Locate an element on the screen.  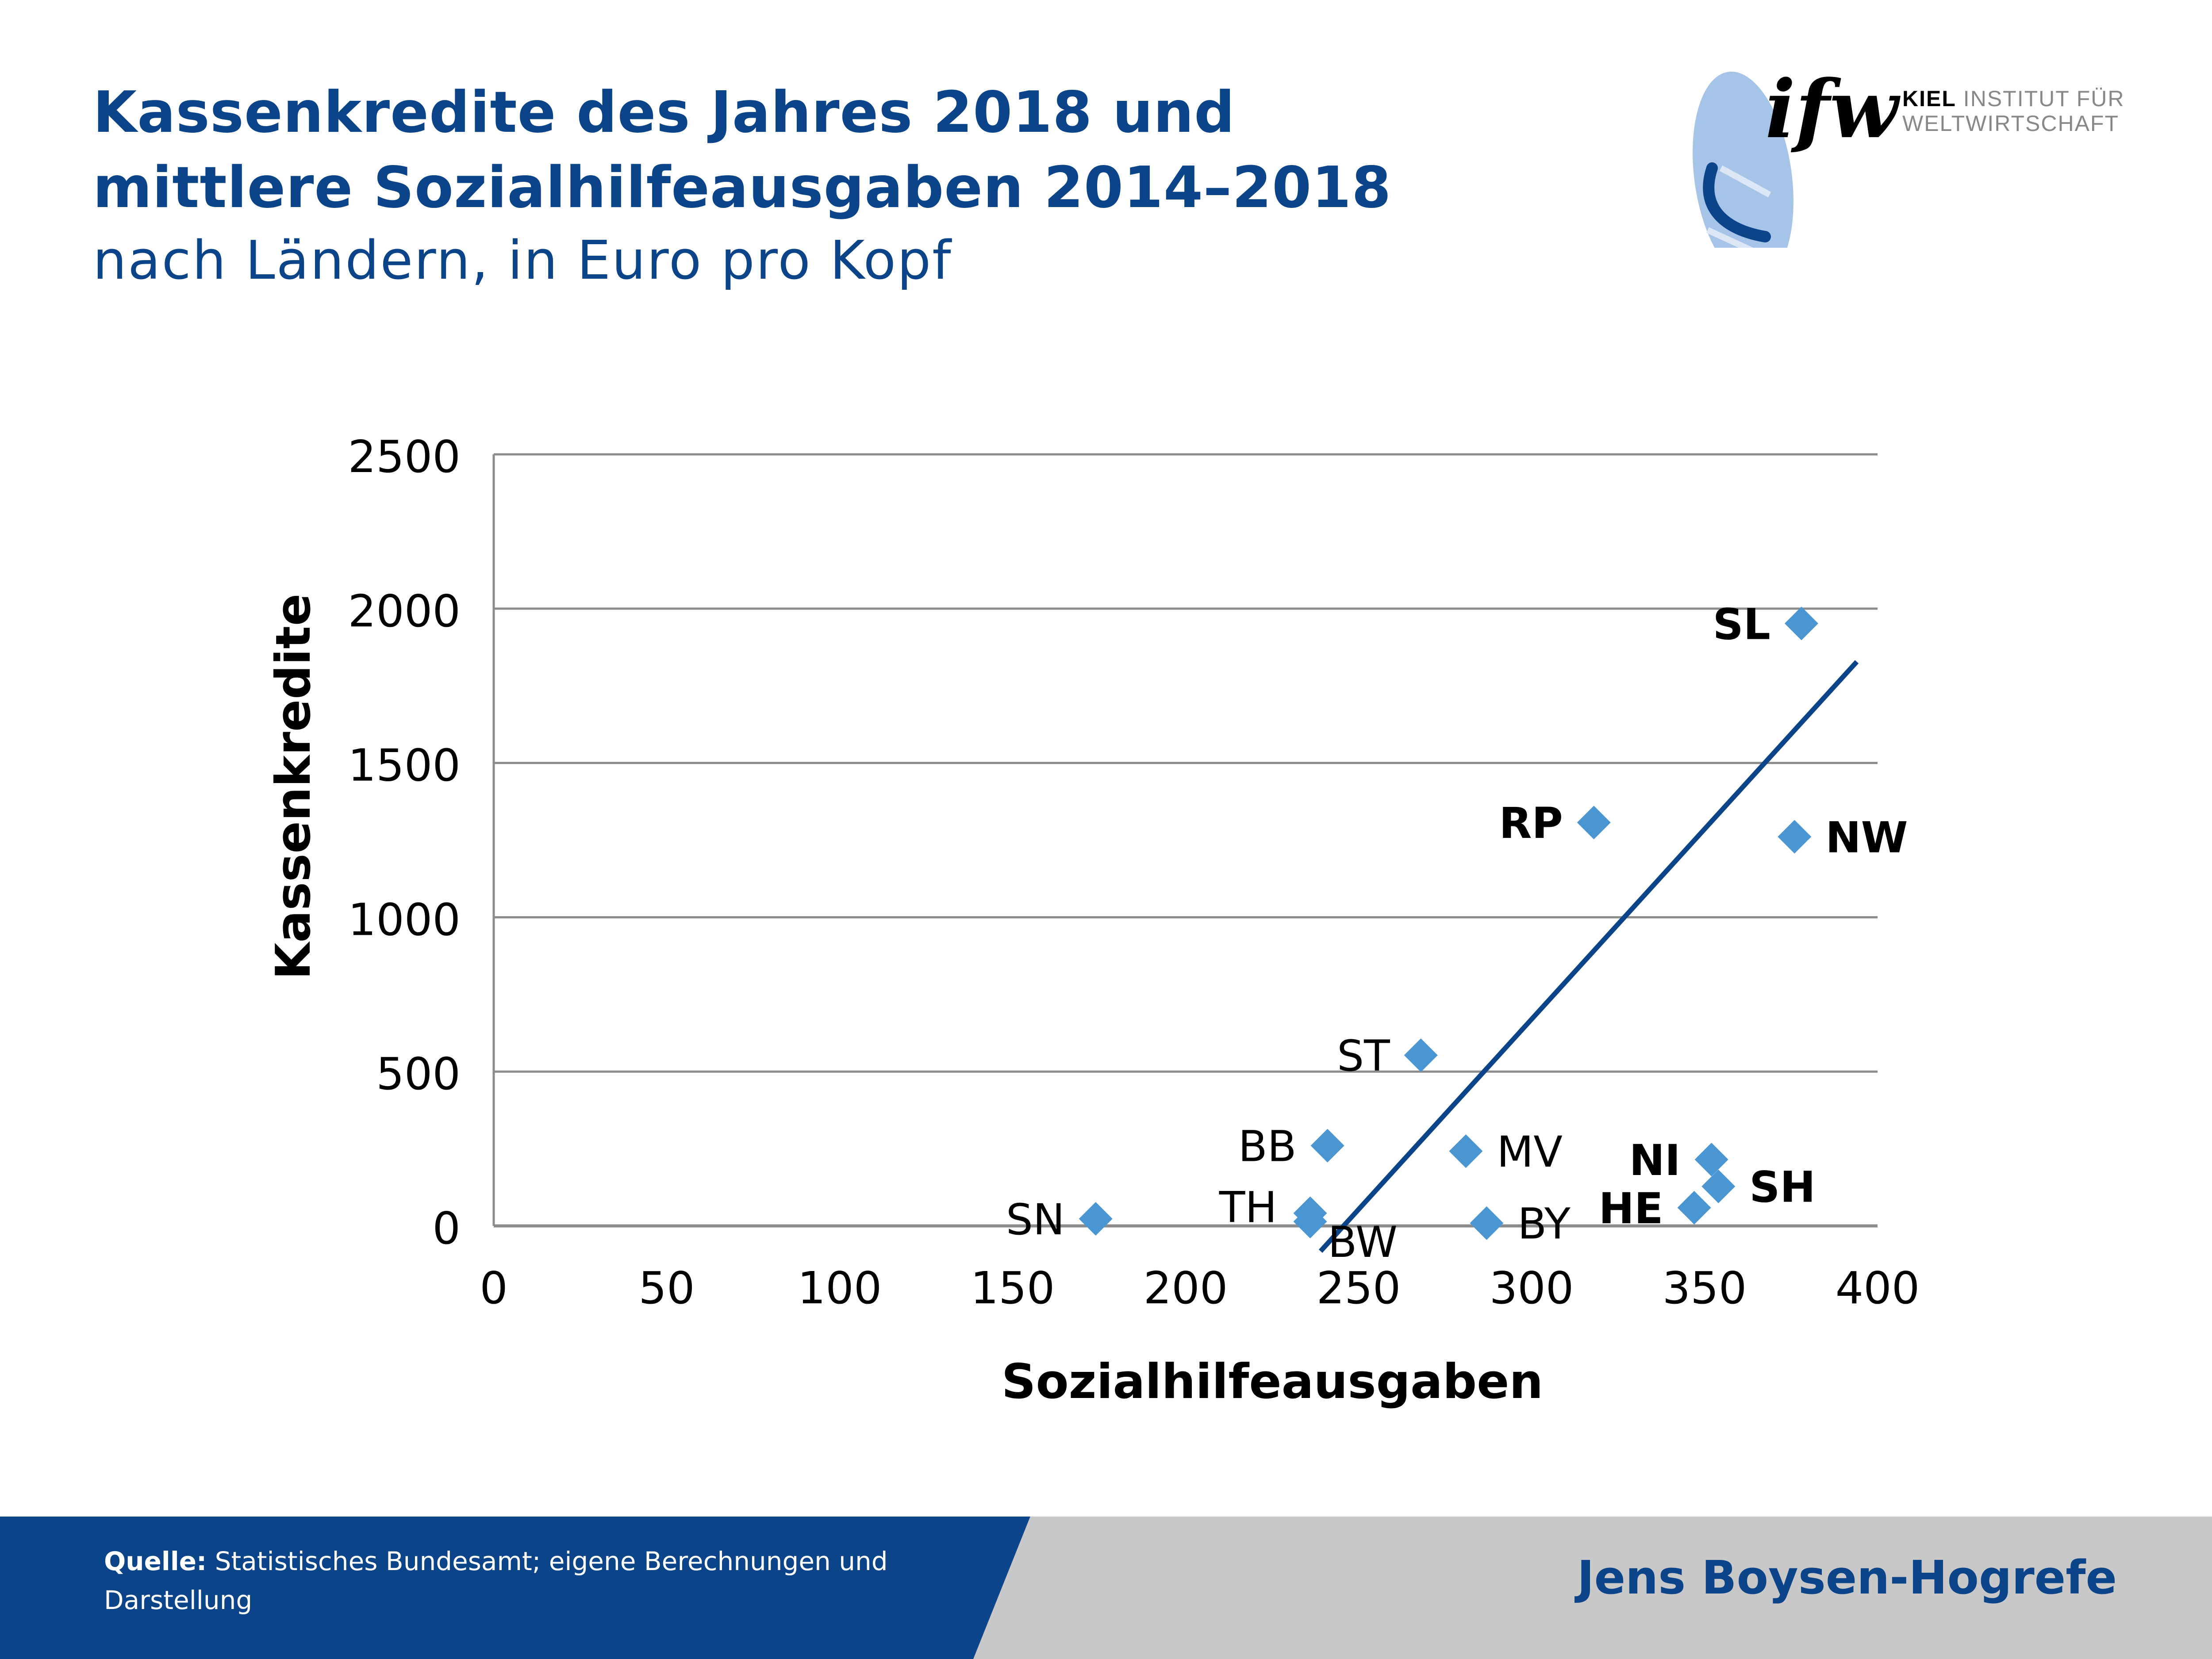
footer-source-panel is located at coordinates (515, 1588).